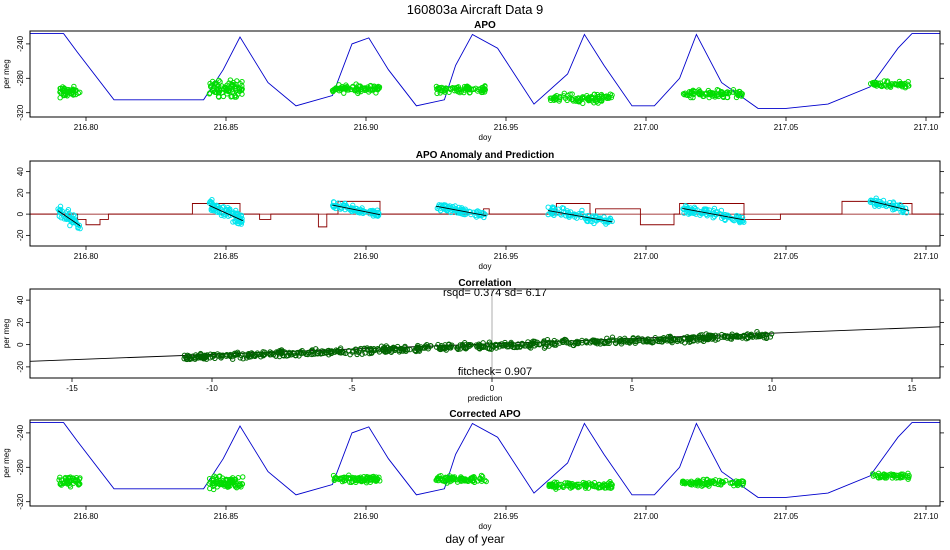 Image resolution: width=950 pixels, height=550 pixels. I want to click on y-tick-label: 20, so click(20, 192).